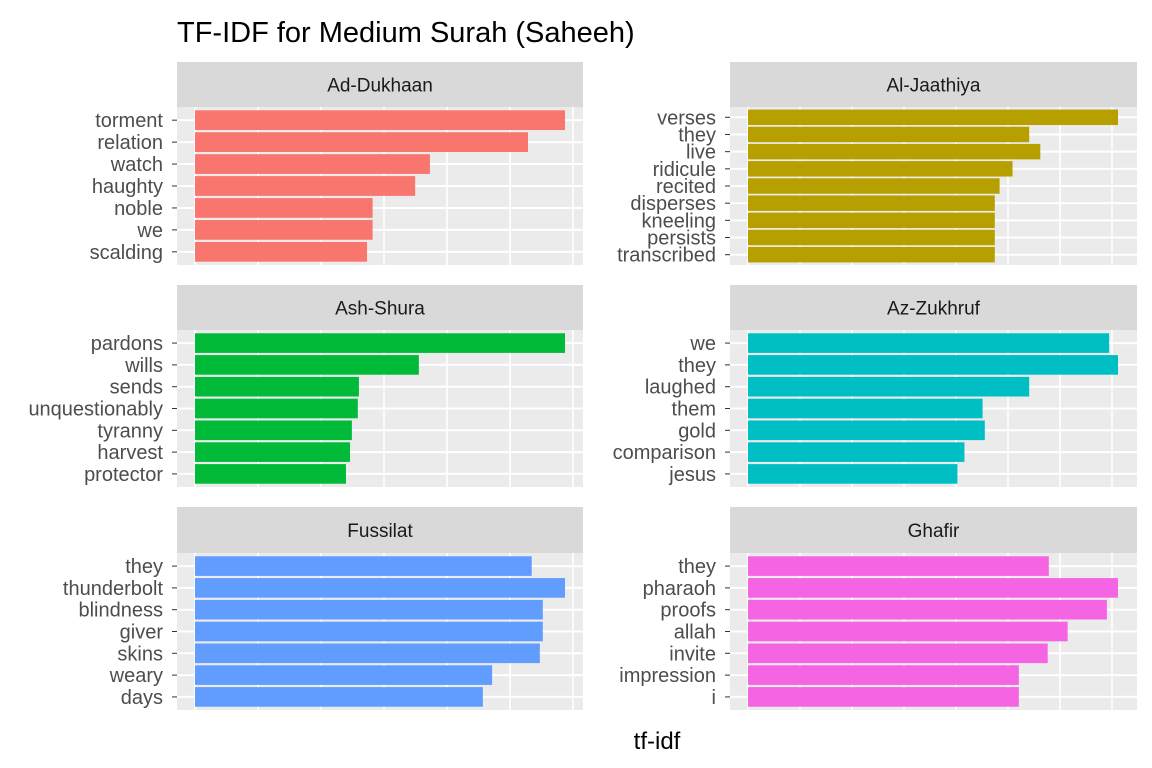  Describe the element at coordinates (380, 588) in the screenshot. I see `bar-thunderbolt` at that location.